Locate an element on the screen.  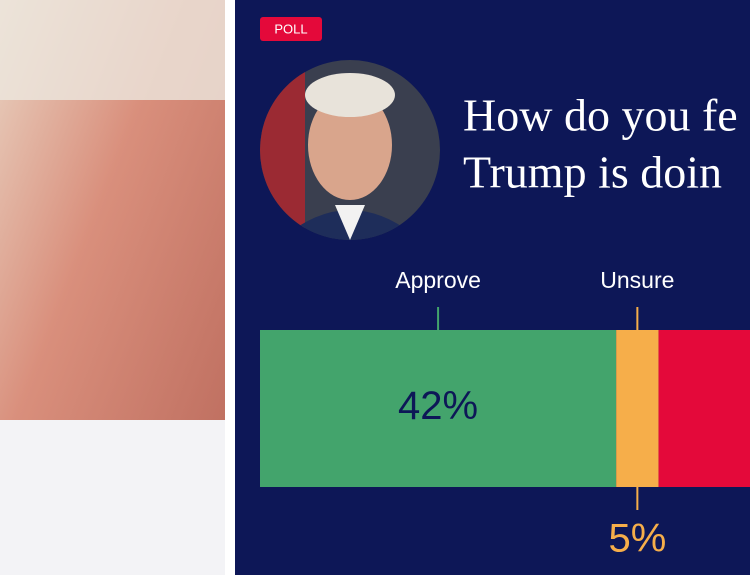
badge is located at coordinates (291, 29).